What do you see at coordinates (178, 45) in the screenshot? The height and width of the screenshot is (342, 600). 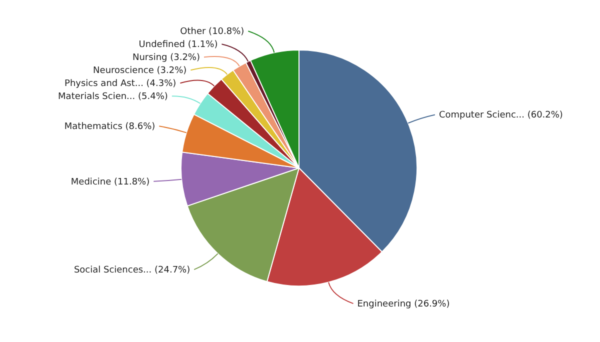 I see `slice-label: Undefined (1.1%)` at bounding box center [178, 45].